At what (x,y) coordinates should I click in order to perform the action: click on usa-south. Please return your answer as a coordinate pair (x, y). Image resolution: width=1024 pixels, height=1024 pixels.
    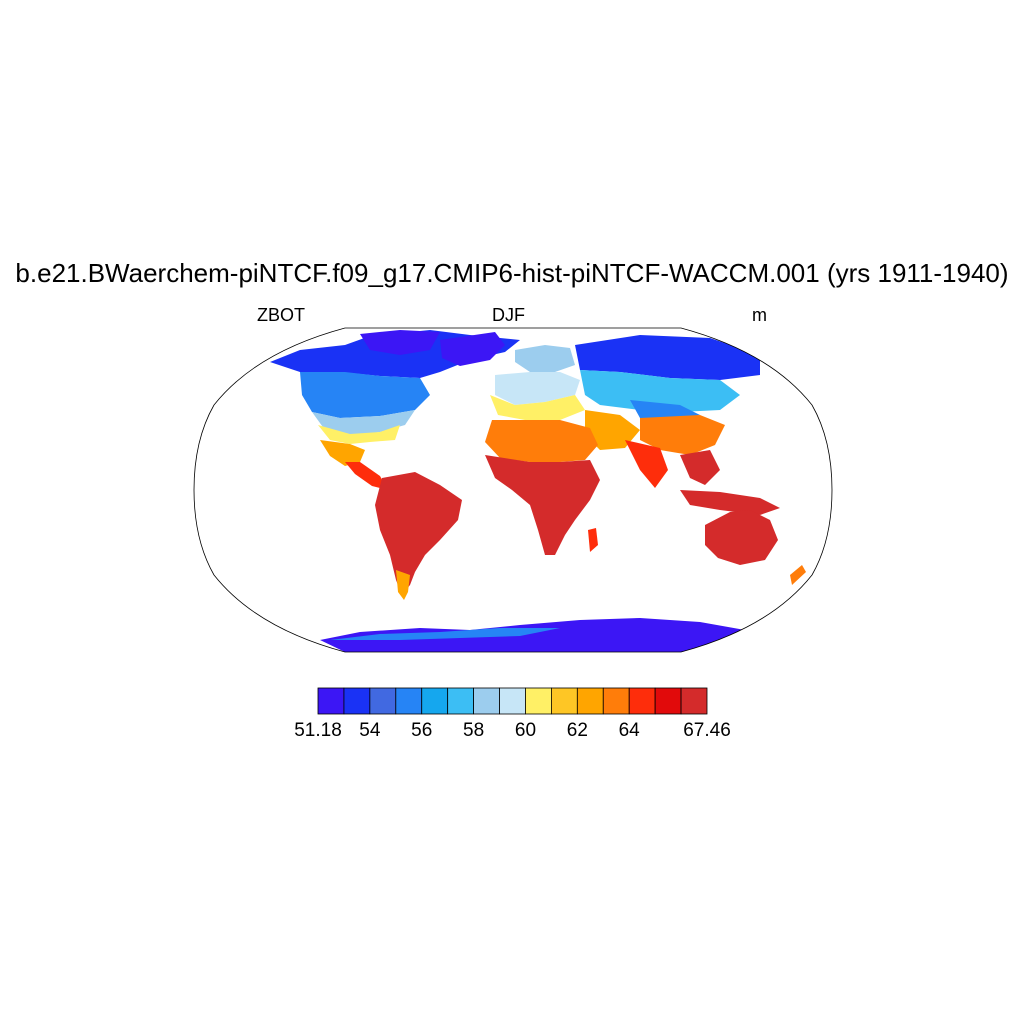
    Looking at the image, I should click on (359, 434).